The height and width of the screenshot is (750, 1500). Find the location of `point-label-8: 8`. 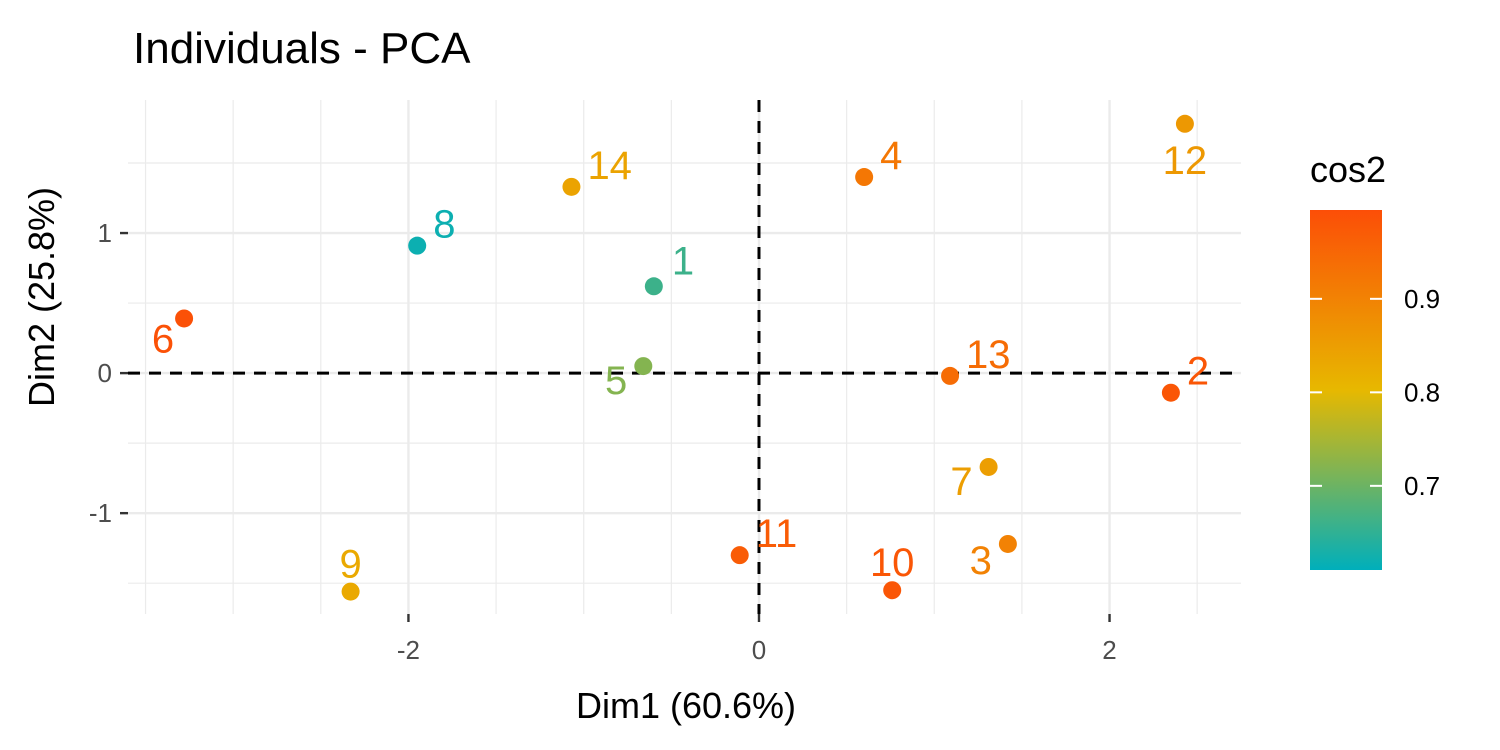

point-label-8: 8 is located at coordinates (444, 225).